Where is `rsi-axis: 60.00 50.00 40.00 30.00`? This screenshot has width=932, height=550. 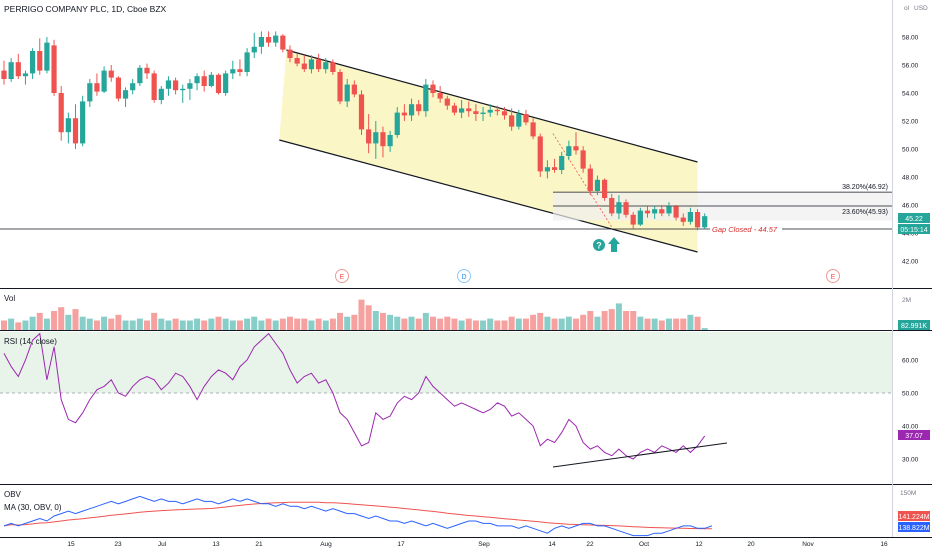
rsi-axis: 60.00 50.00 40.00 30.00 is located at coordinates (910, 411).